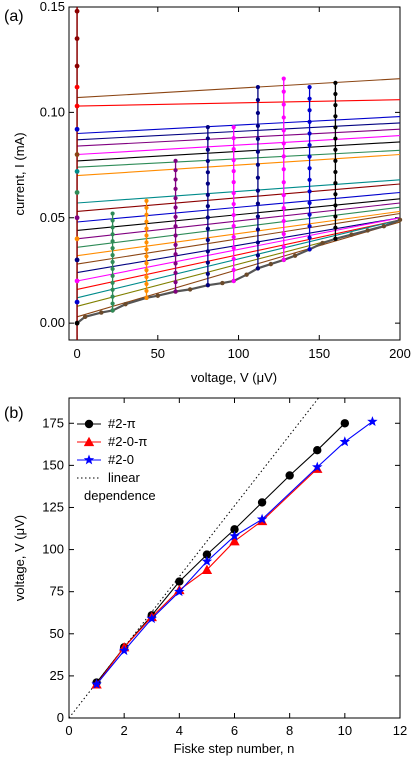 This screenshot has height=762, width=414. What do you see at coordinates (289, 730) in the screenshot?
I see `panel-b-x-tick-label: 8` at bounding box center [289, 730].